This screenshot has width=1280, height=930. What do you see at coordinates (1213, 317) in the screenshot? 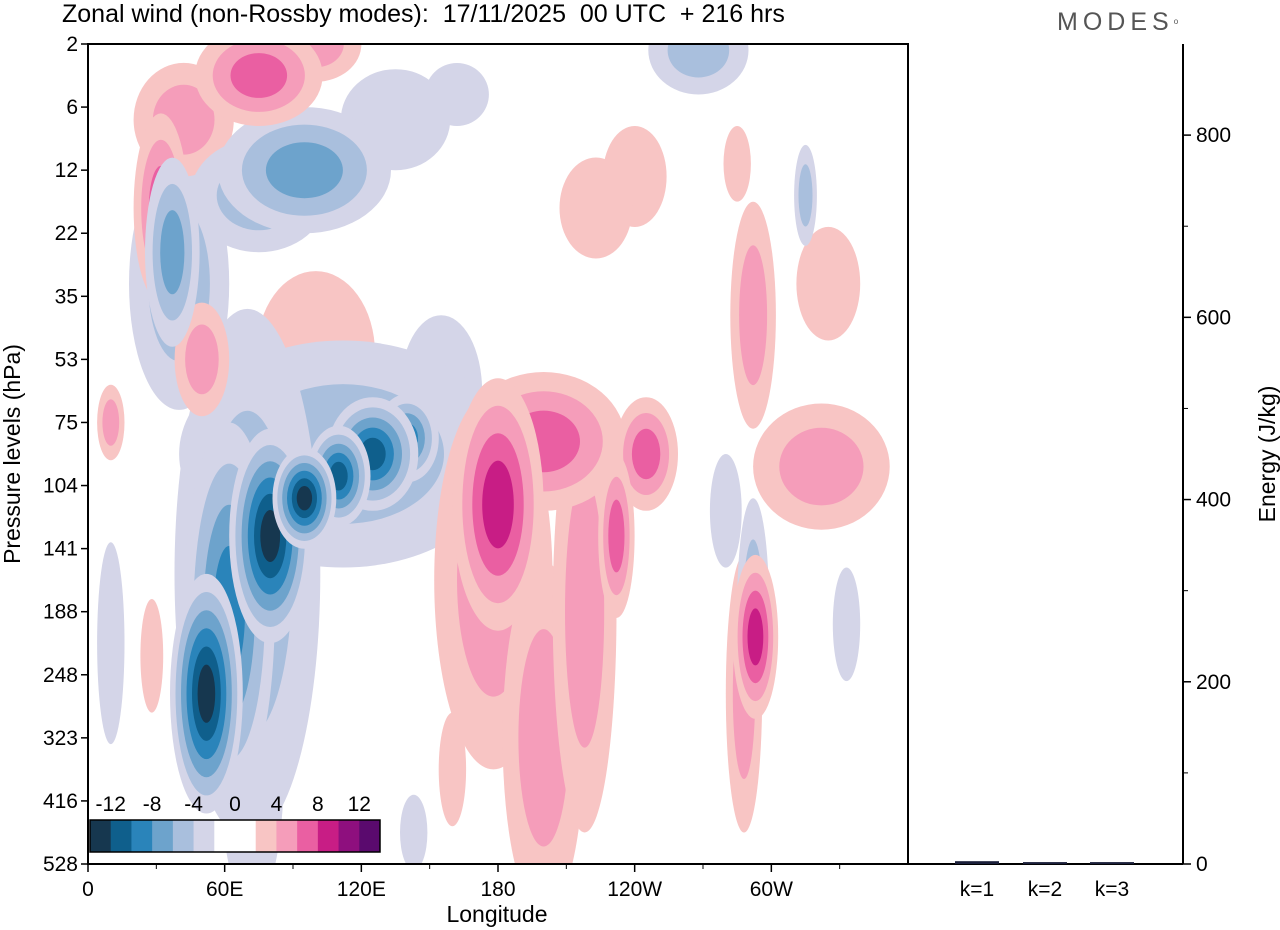
I see `energy-tick-label: 600` at bounding box center [1213, 317].